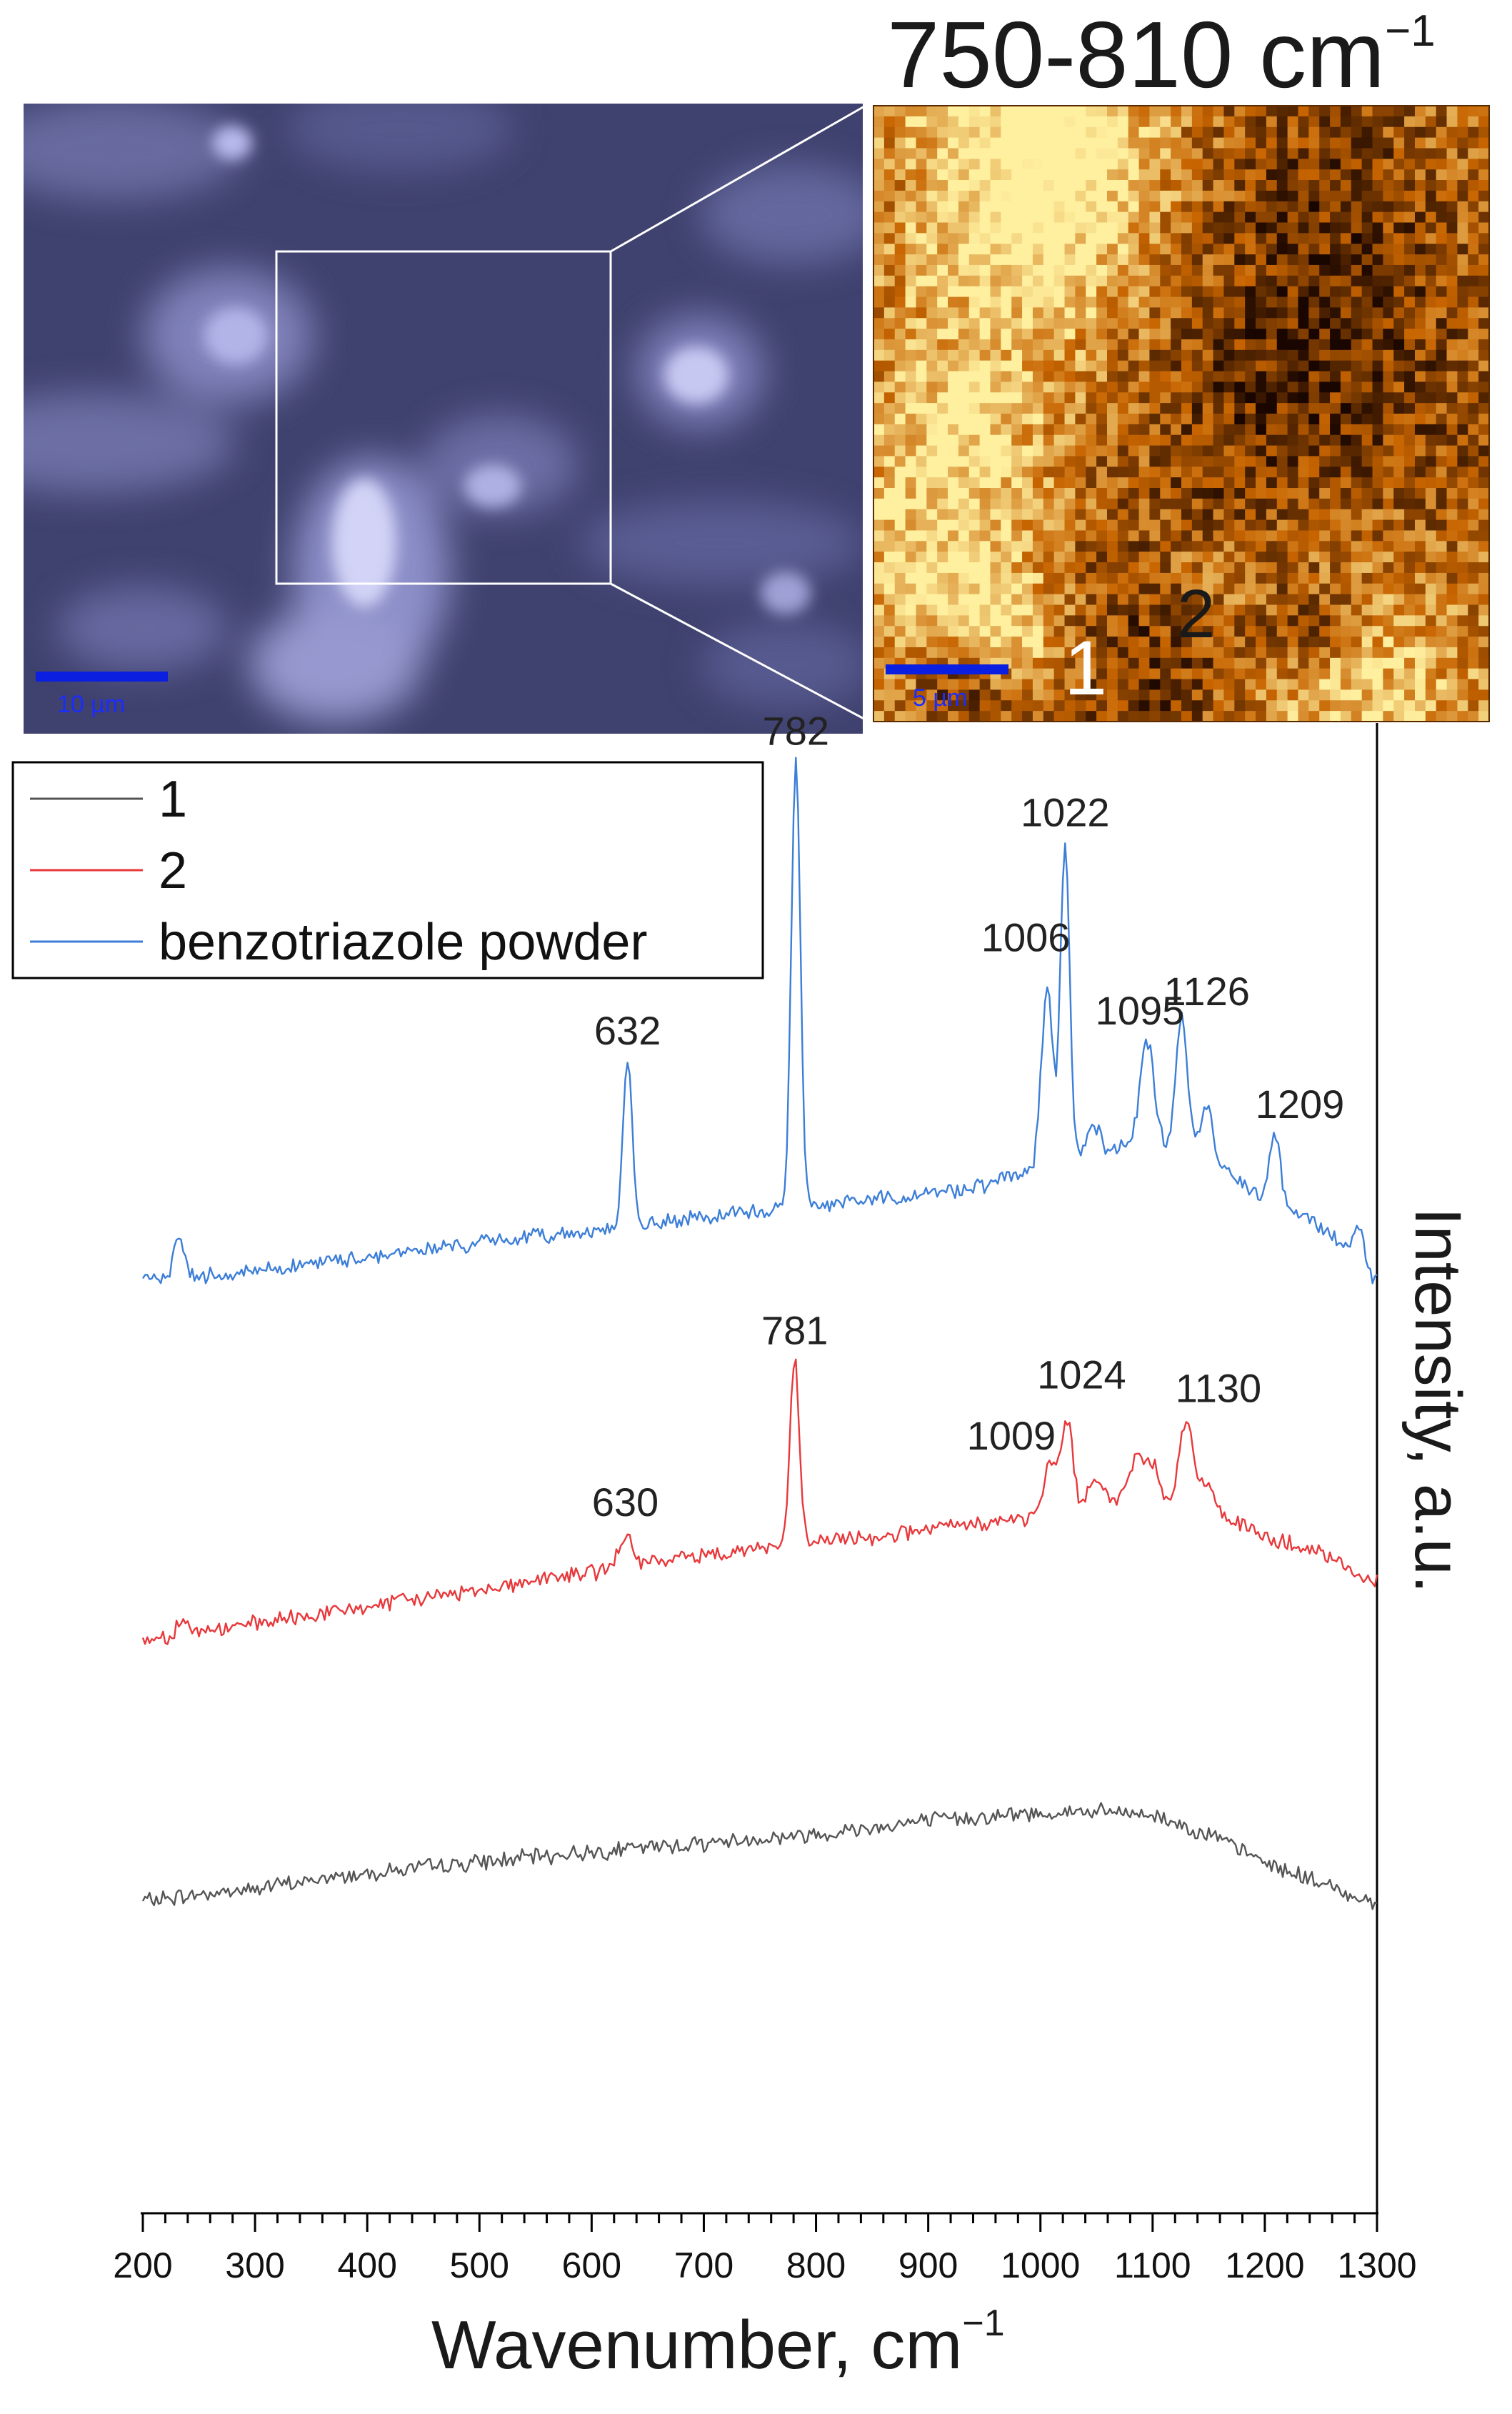 The width and height of the screenshot is (1512, 2414). I want to click on x-tick-label: 800, so click(816, 2265).